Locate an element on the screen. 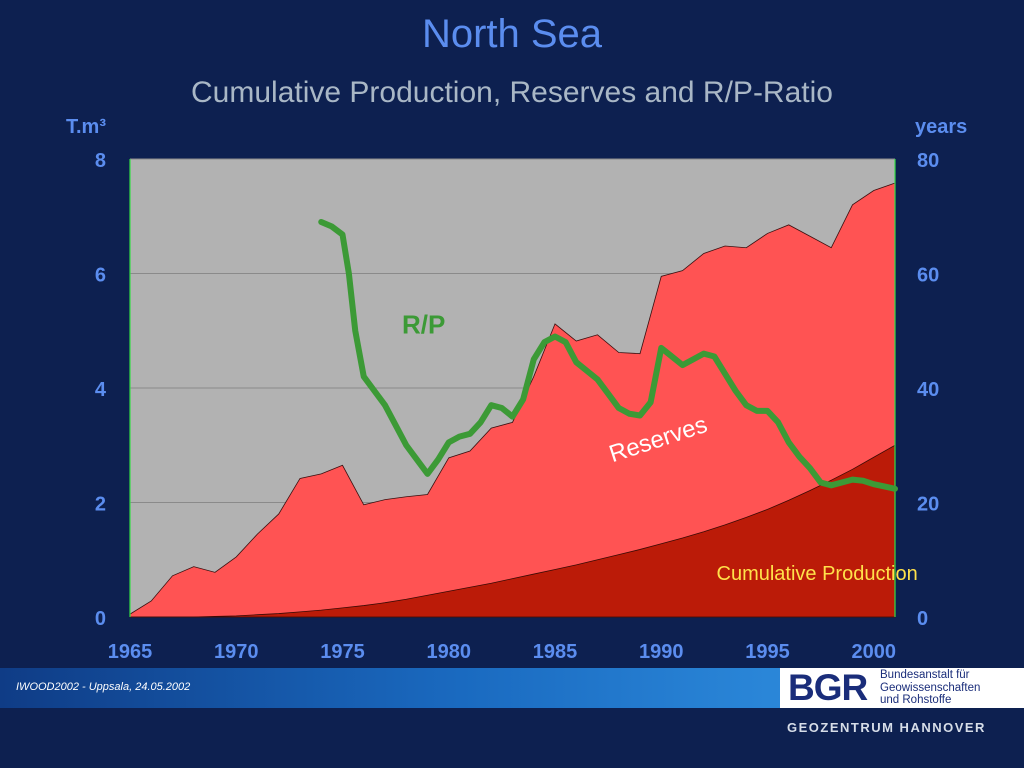 The image size is (1024, 768). slide-title: North Sea is located at coordinates (512, 34).